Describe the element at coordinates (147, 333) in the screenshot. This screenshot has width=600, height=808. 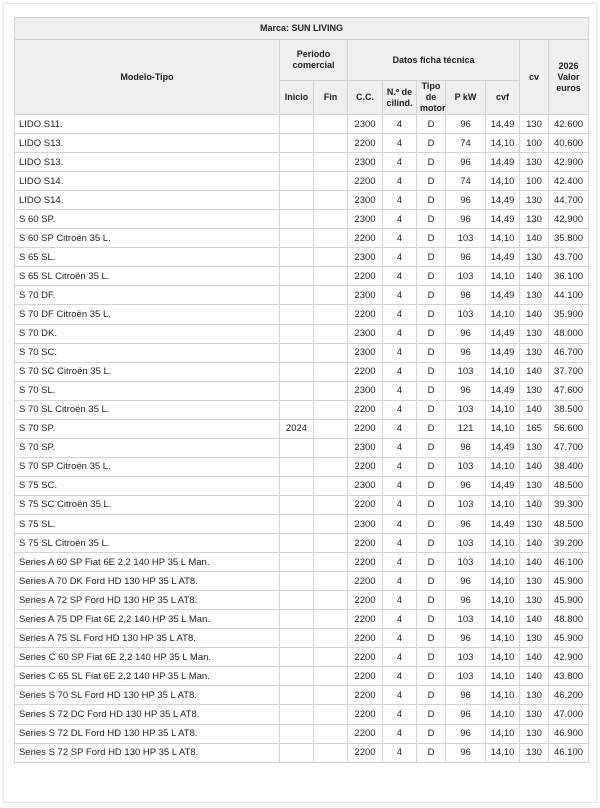
I see `cell-model: S 70 DK.` at that location.